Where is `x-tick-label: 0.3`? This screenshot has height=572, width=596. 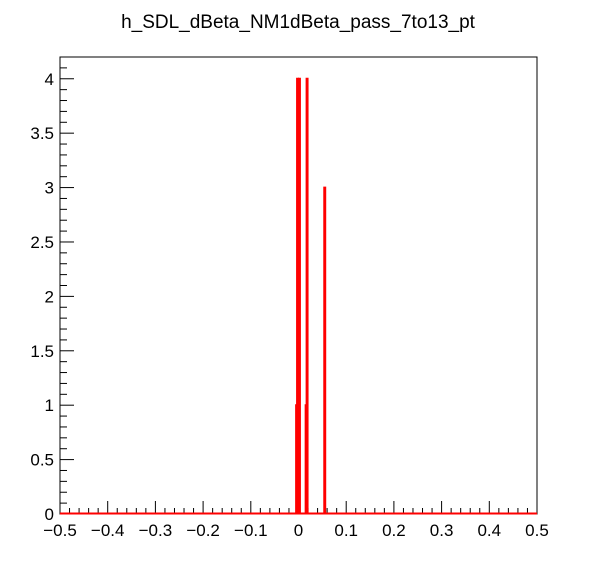 x-tick-label: 0.3 is located at coordinates (442, 530).